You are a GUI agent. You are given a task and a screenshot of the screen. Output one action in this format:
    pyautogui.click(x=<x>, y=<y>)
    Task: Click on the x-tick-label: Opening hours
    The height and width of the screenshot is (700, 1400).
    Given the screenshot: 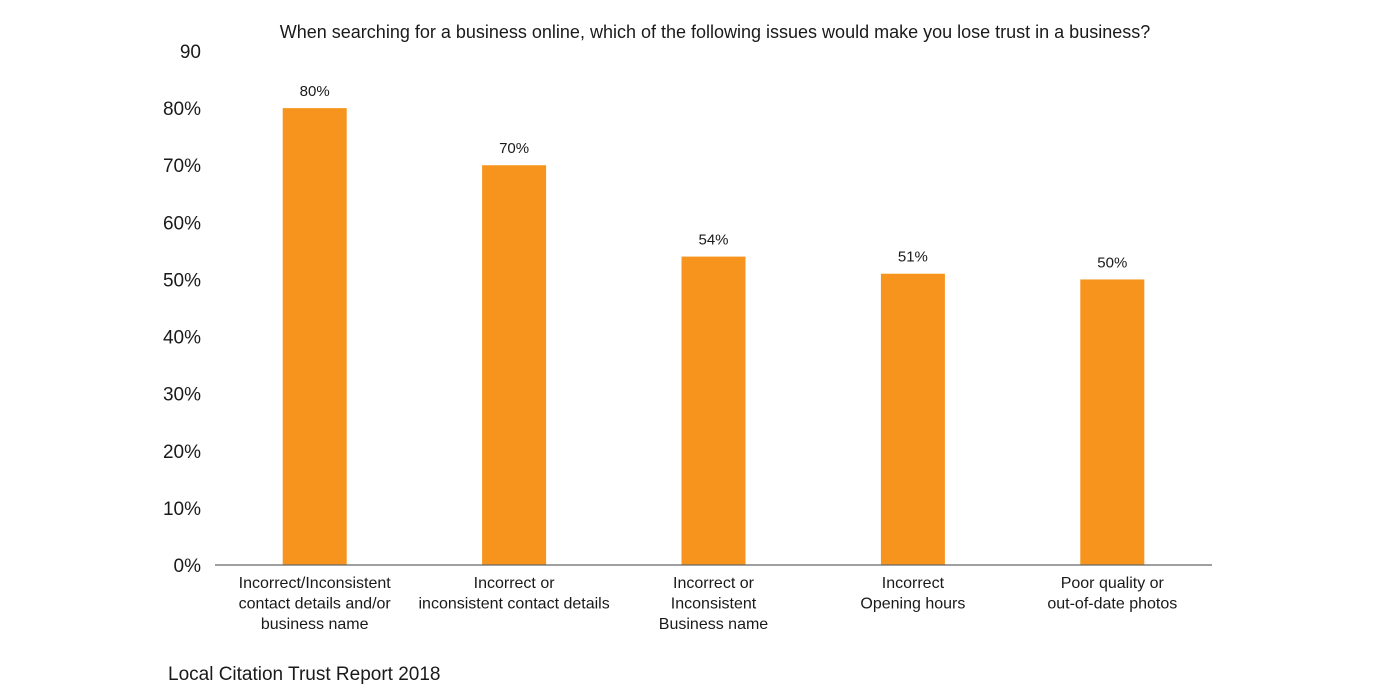 What is the action you would take?
    pyautogui.click(x=912, y=604)
    